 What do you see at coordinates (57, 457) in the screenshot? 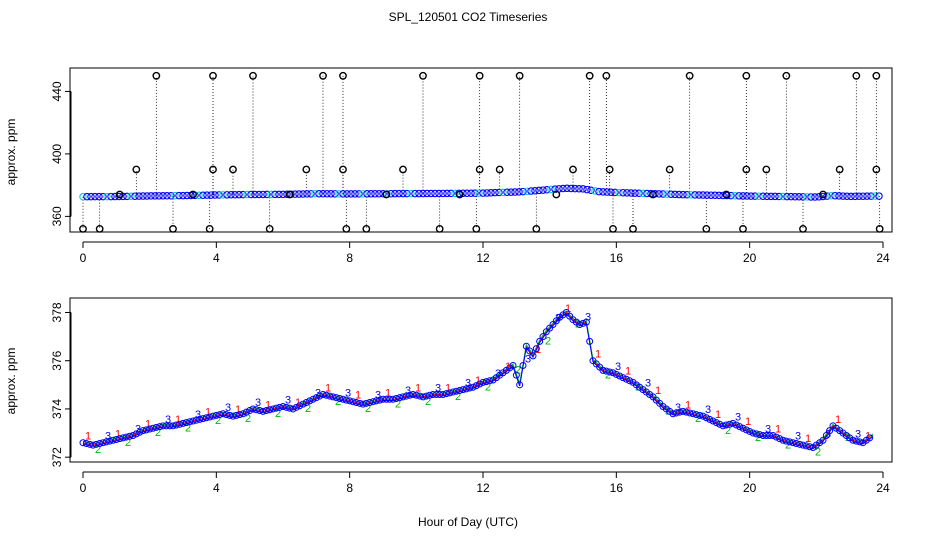
I see `bottom-y-tick-label: 372` at bounding box center [57, 457].